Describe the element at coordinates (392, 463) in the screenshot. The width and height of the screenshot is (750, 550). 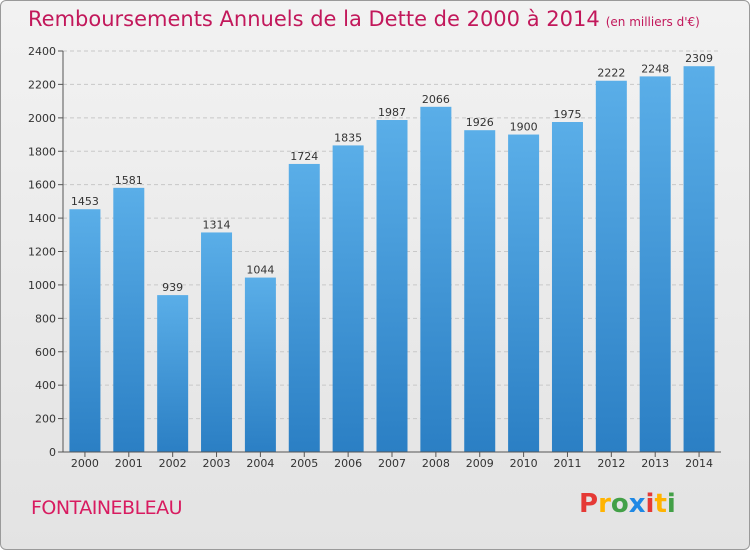
I see `x-tick-label: 2007` at that location.